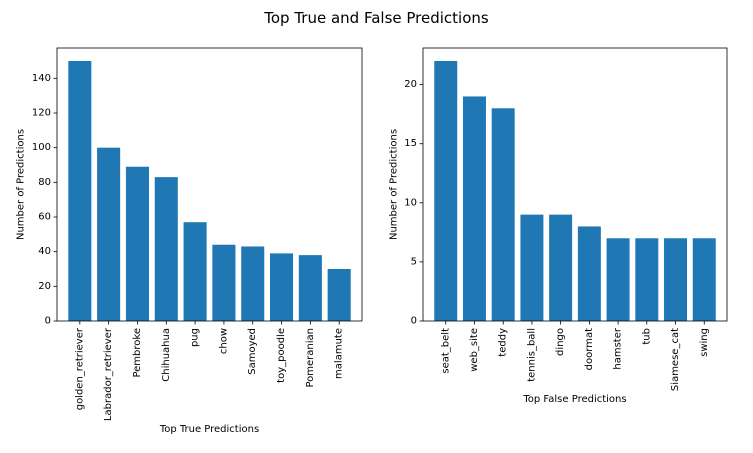  I want to click on x-tick-label-false: doormat, so click(589, 349).